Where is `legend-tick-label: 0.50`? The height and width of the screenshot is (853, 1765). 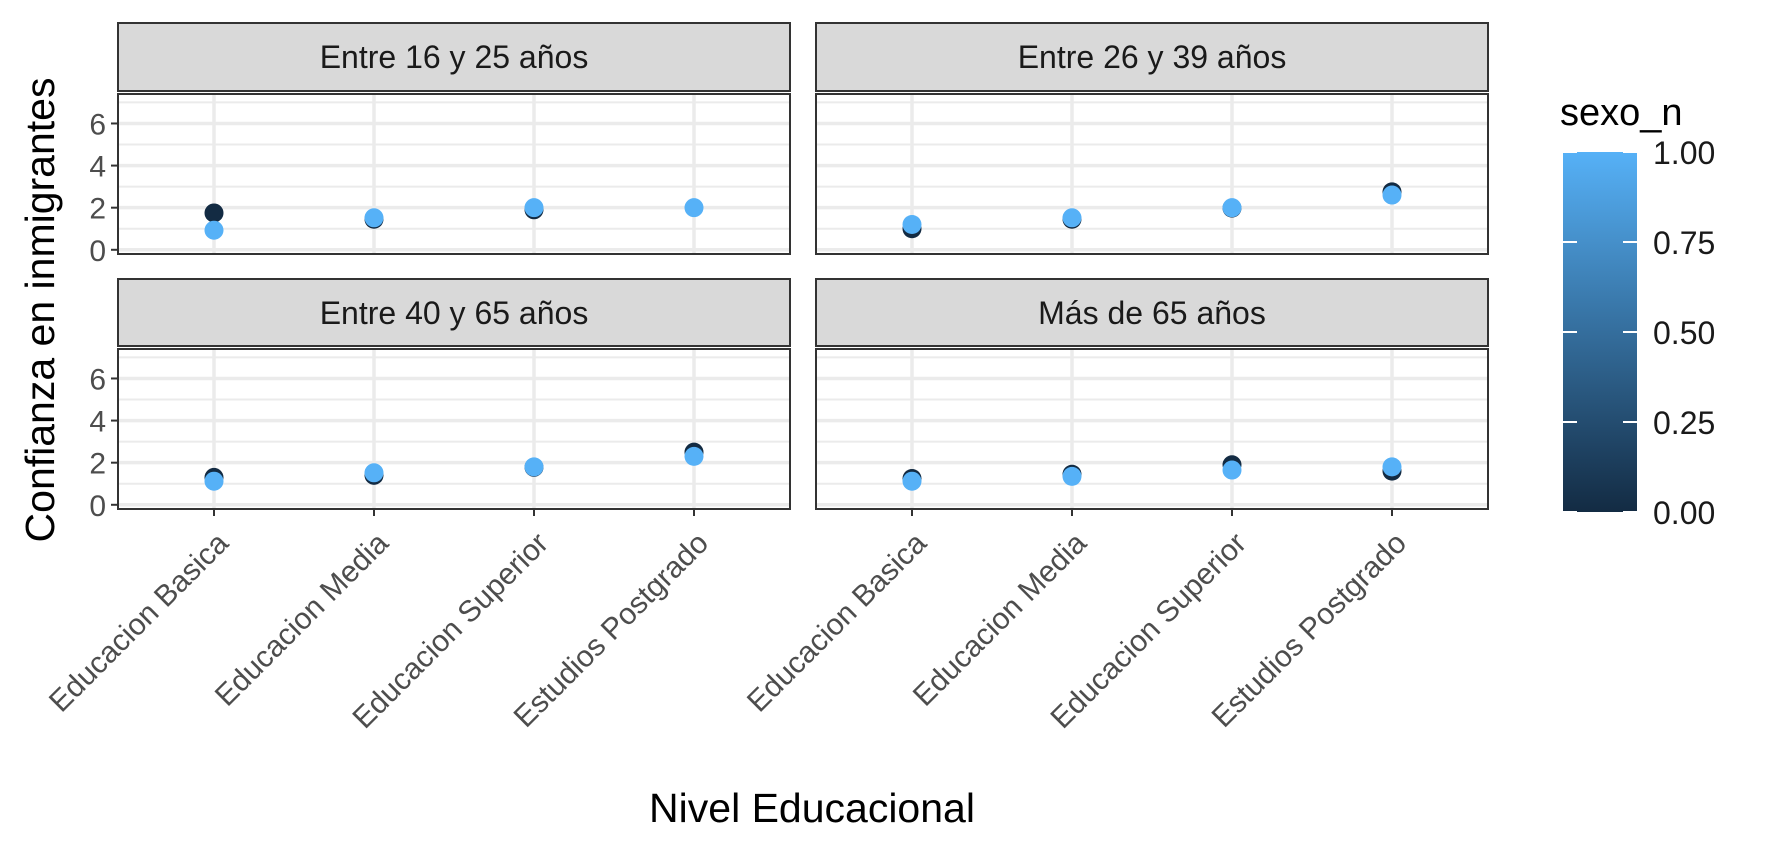 legend-tick-label: 0.50 is located at coordinates (1684, 333).